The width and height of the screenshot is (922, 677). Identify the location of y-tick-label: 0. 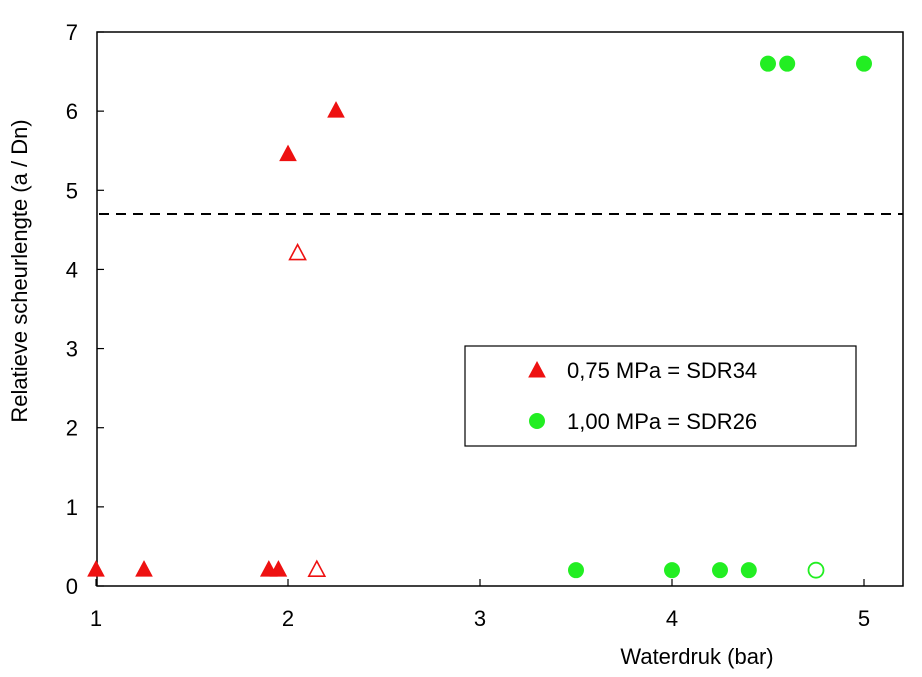
(72, 586).